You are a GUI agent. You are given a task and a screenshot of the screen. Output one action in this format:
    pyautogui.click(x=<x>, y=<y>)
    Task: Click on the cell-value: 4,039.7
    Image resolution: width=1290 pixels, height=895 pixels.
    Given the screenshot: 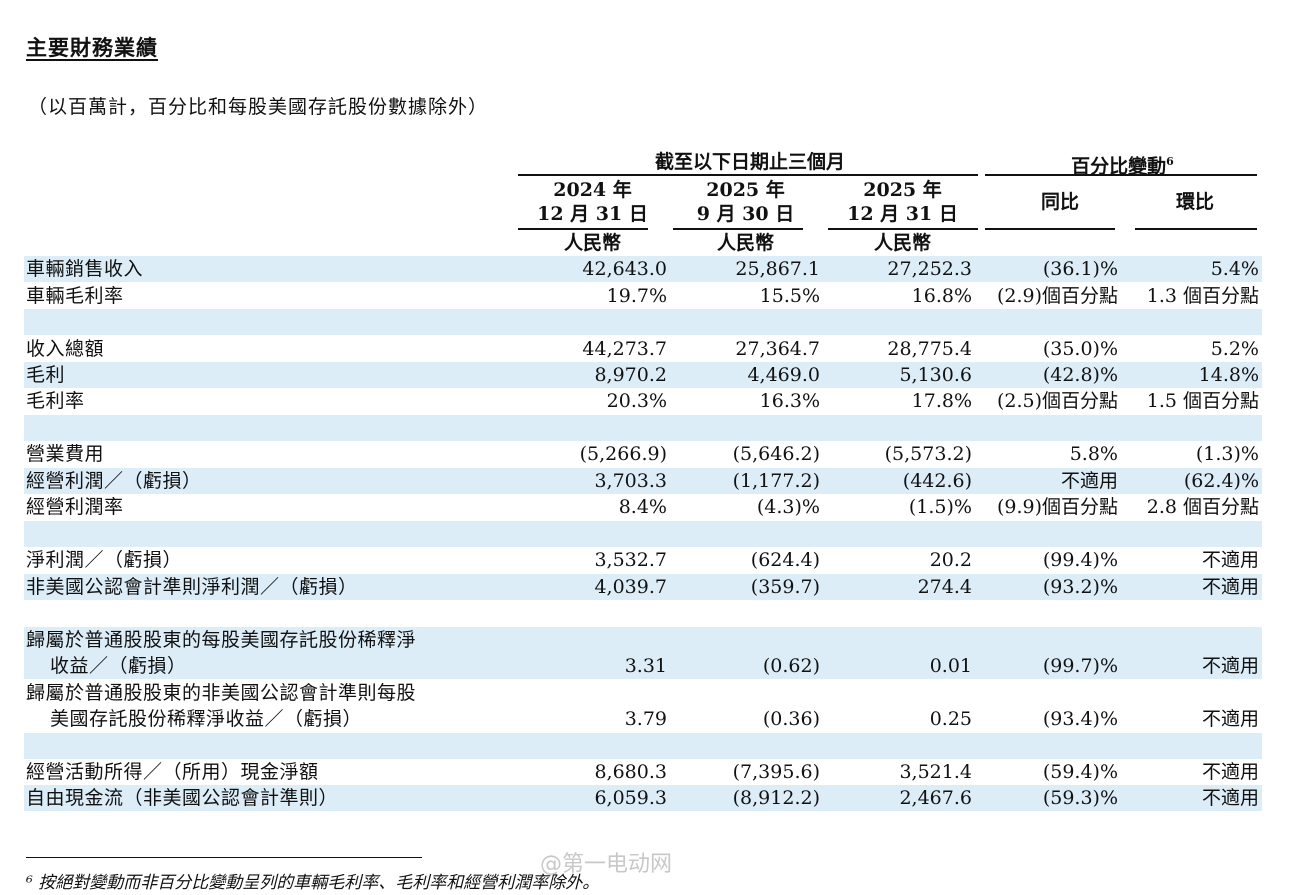 What is the action you would take?
    pyautogui.click(x=630, y=587)
    